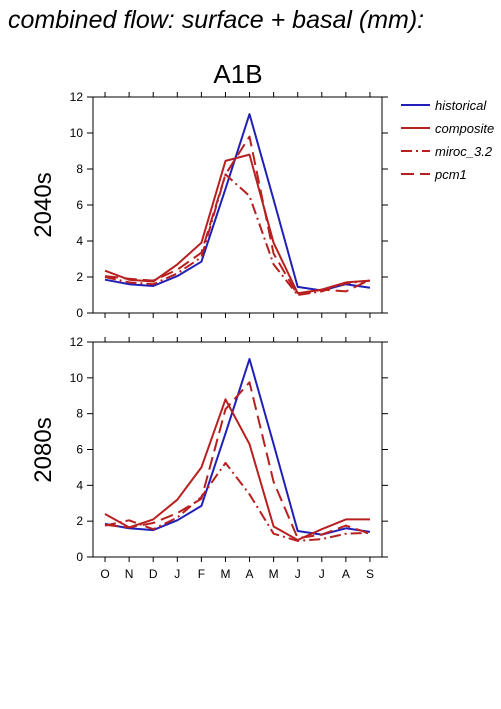  What do you see at coordinates (237, 74) in the screenshot?
I see `scenario-title: A1B` at bounding box center [237, 74].